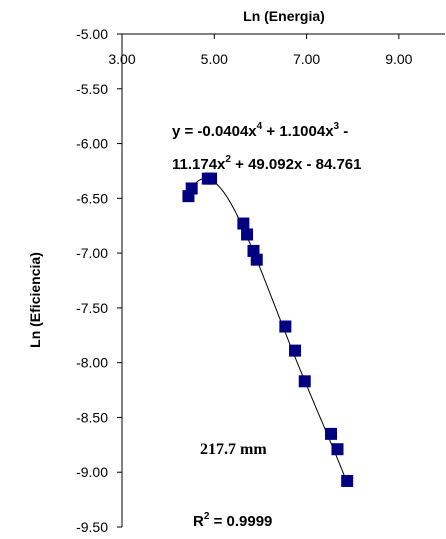  Describe the element at coordinates (92, 144) in the screenshot. I see `y-tick-label: -6.00` at that location.